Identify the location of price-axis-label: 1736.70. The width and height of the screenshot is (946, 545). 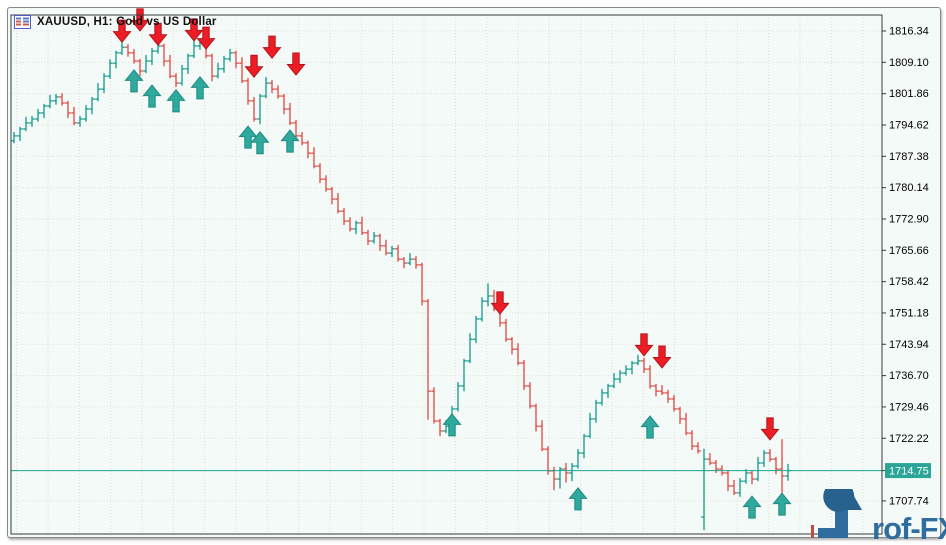
(909, 376).